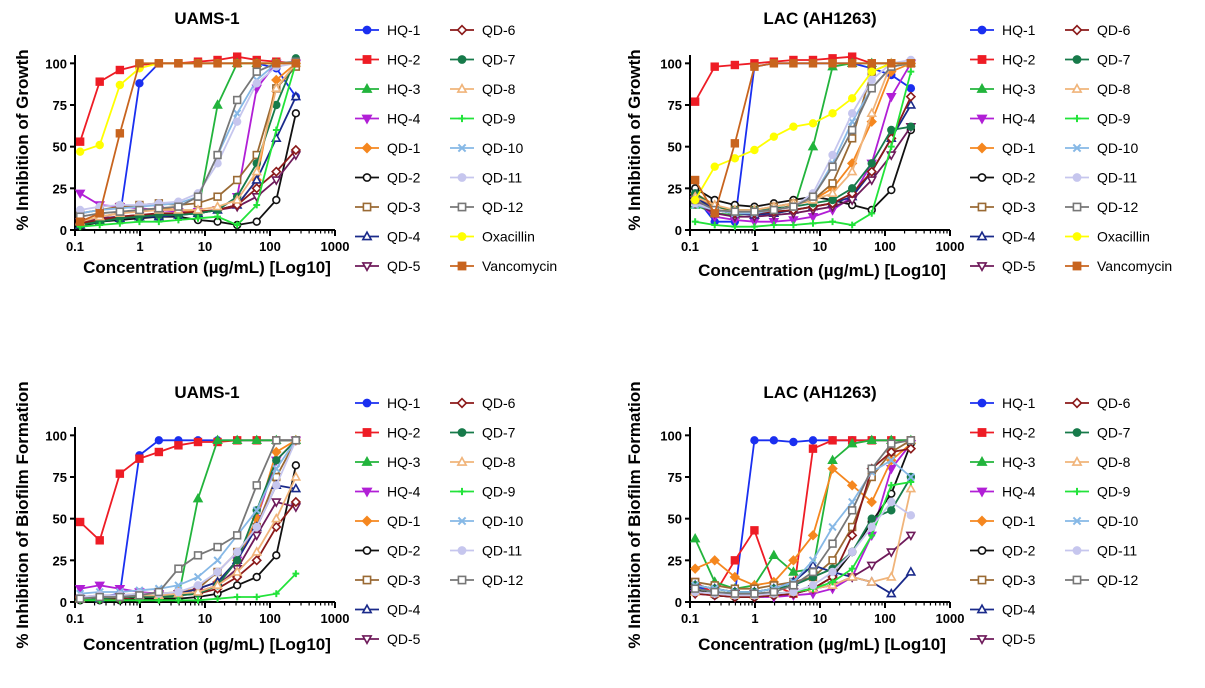 The width and height of the screenshot is (1205, 688). I want to click on chart-title: LAC (AH1263), so click(819, 392).